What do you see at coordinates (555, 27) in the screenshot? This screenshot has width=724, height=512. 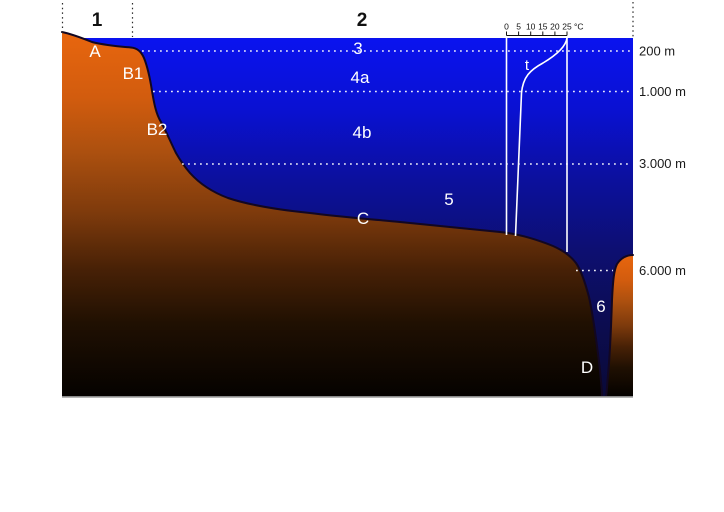 I see `temp-scale-tick-20: 20` at bounding box center [555, 27].